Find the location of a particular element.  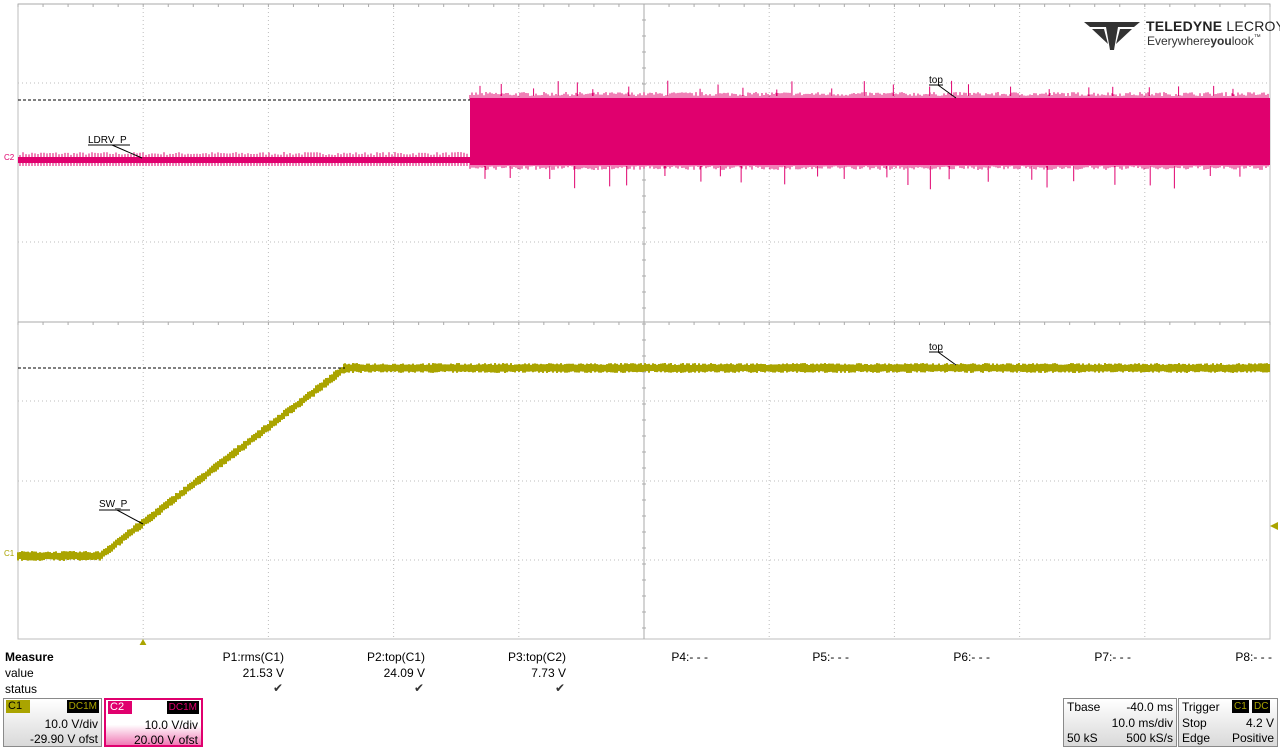

channel-c1-descriptor: C1 DC1M 10.0 V/div -29.90 V ofst is located at coordinates (52, 722).